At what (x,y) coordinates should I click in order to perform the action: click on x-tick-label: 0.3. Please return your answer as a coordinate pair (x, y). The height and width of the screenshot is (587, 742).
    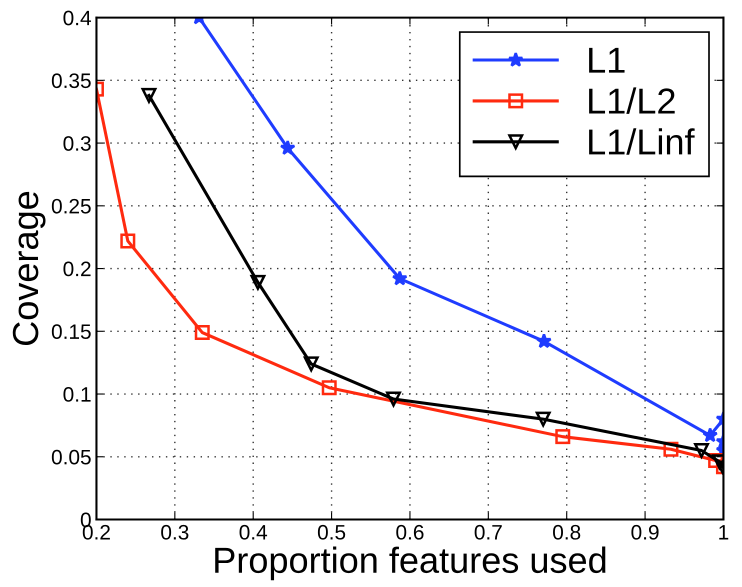
    Looking at the image, I should click on (174, 532).